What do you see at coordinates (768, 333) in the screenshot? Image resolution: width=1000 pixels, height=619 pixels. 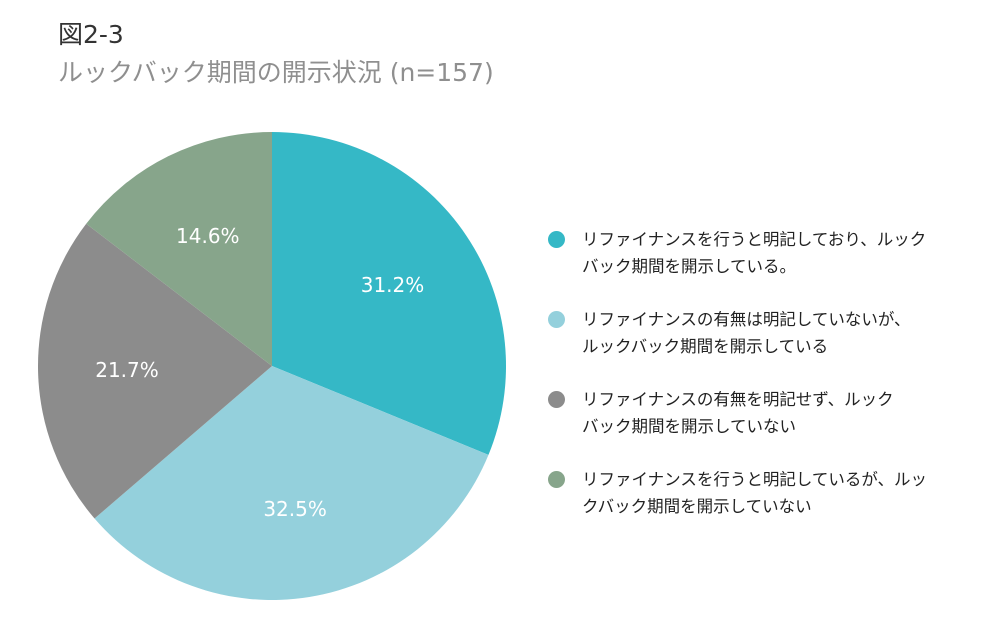 I see `legend-item: リファイナンスの有無は明記していないが、 ルックバック期間を開示している` at bounding box center [768, 333].